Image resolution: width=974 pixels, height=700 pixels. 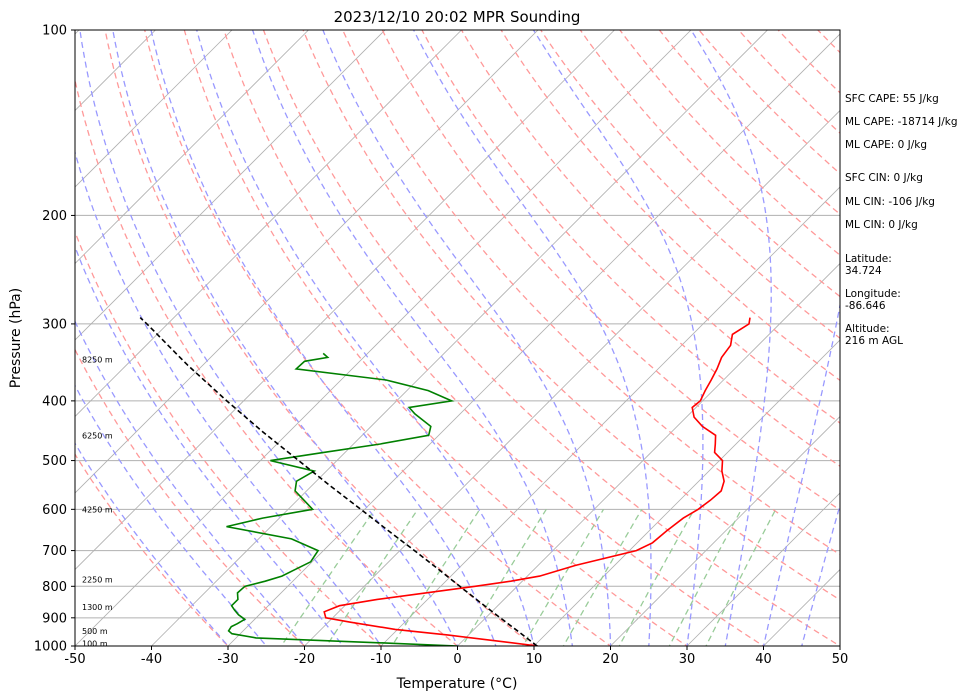 I want to click on height-label: 2250 m, so click(x=97, y=580).